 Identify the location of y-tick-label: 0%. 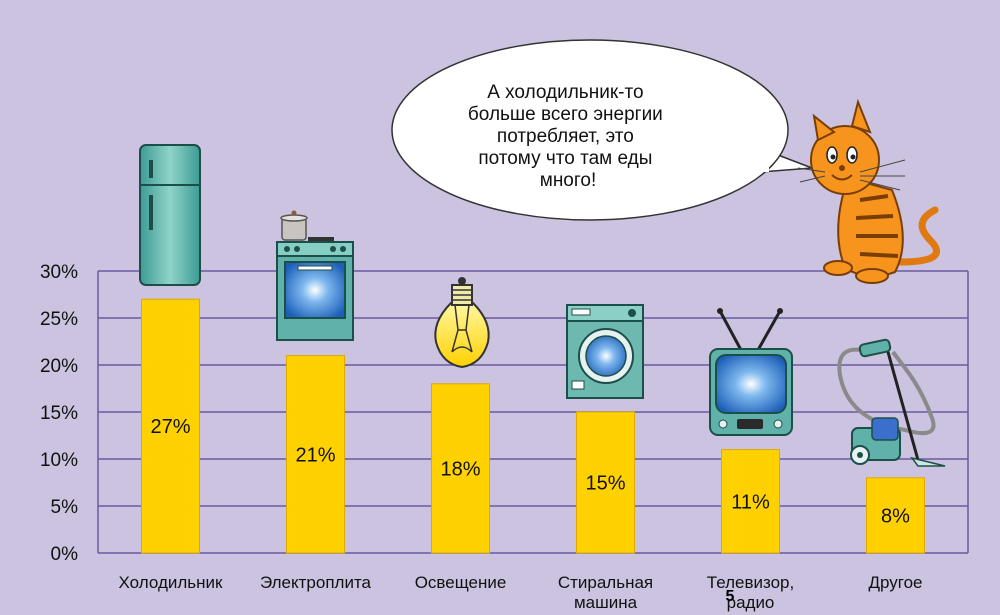
(65, 554).